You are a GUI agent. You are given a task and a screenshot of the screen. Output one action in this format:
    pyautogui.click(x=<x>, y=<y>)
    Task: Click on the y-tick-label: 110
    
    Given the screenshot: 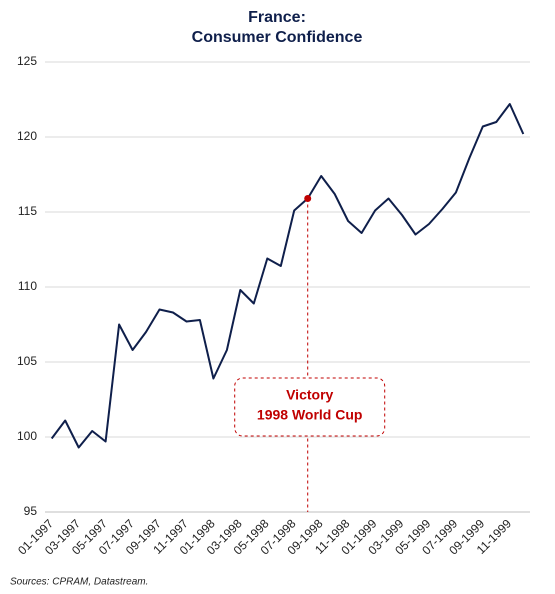 What is the action you would take?
    pyautogui.click(x=27, y=286)
    